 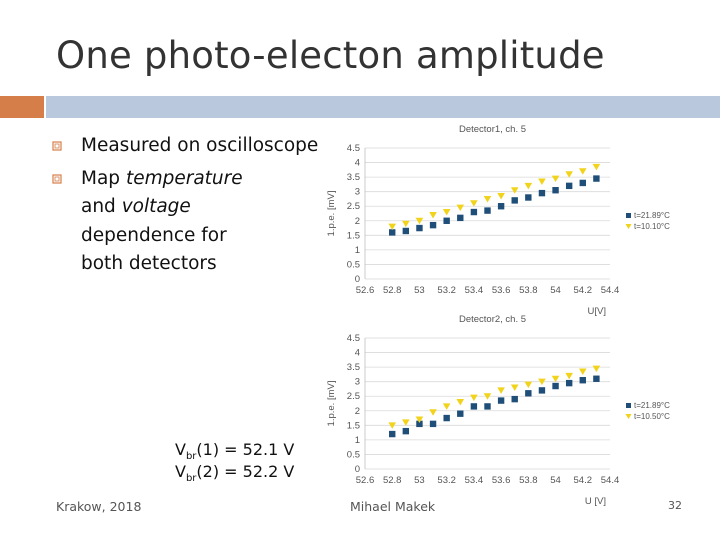 I want to click on bullet-text: Map, so click(x=103, y=178).